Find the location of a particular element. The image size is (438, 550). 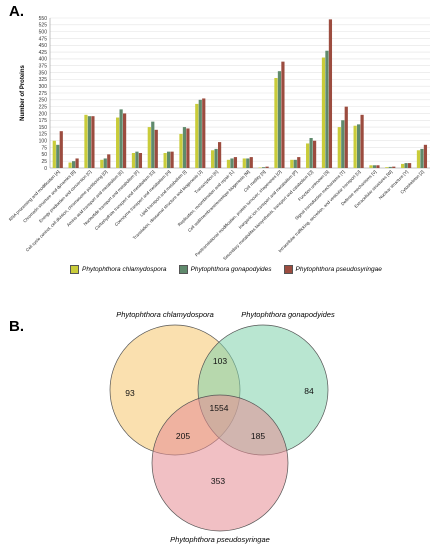

y-tick-label: 25 is located at coordinates (44, 162).